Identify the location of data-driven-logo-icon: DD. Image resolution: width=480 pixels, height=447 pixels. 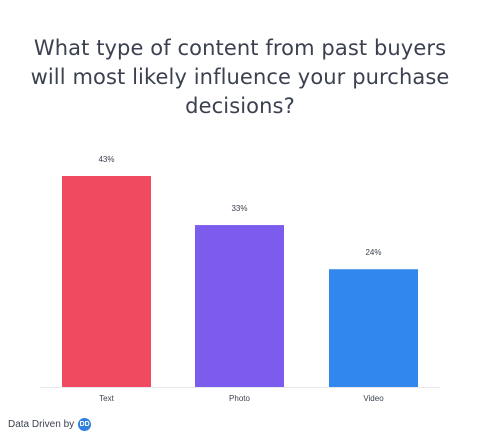
(85, 424).